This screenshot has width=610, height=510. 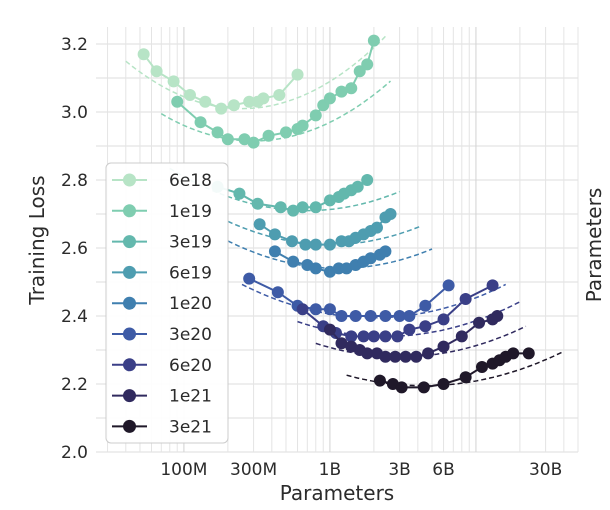 What do you see at coordinates (325, 229) in the screenshot?
I see `series-6e19` at bounding box center [325, 229].